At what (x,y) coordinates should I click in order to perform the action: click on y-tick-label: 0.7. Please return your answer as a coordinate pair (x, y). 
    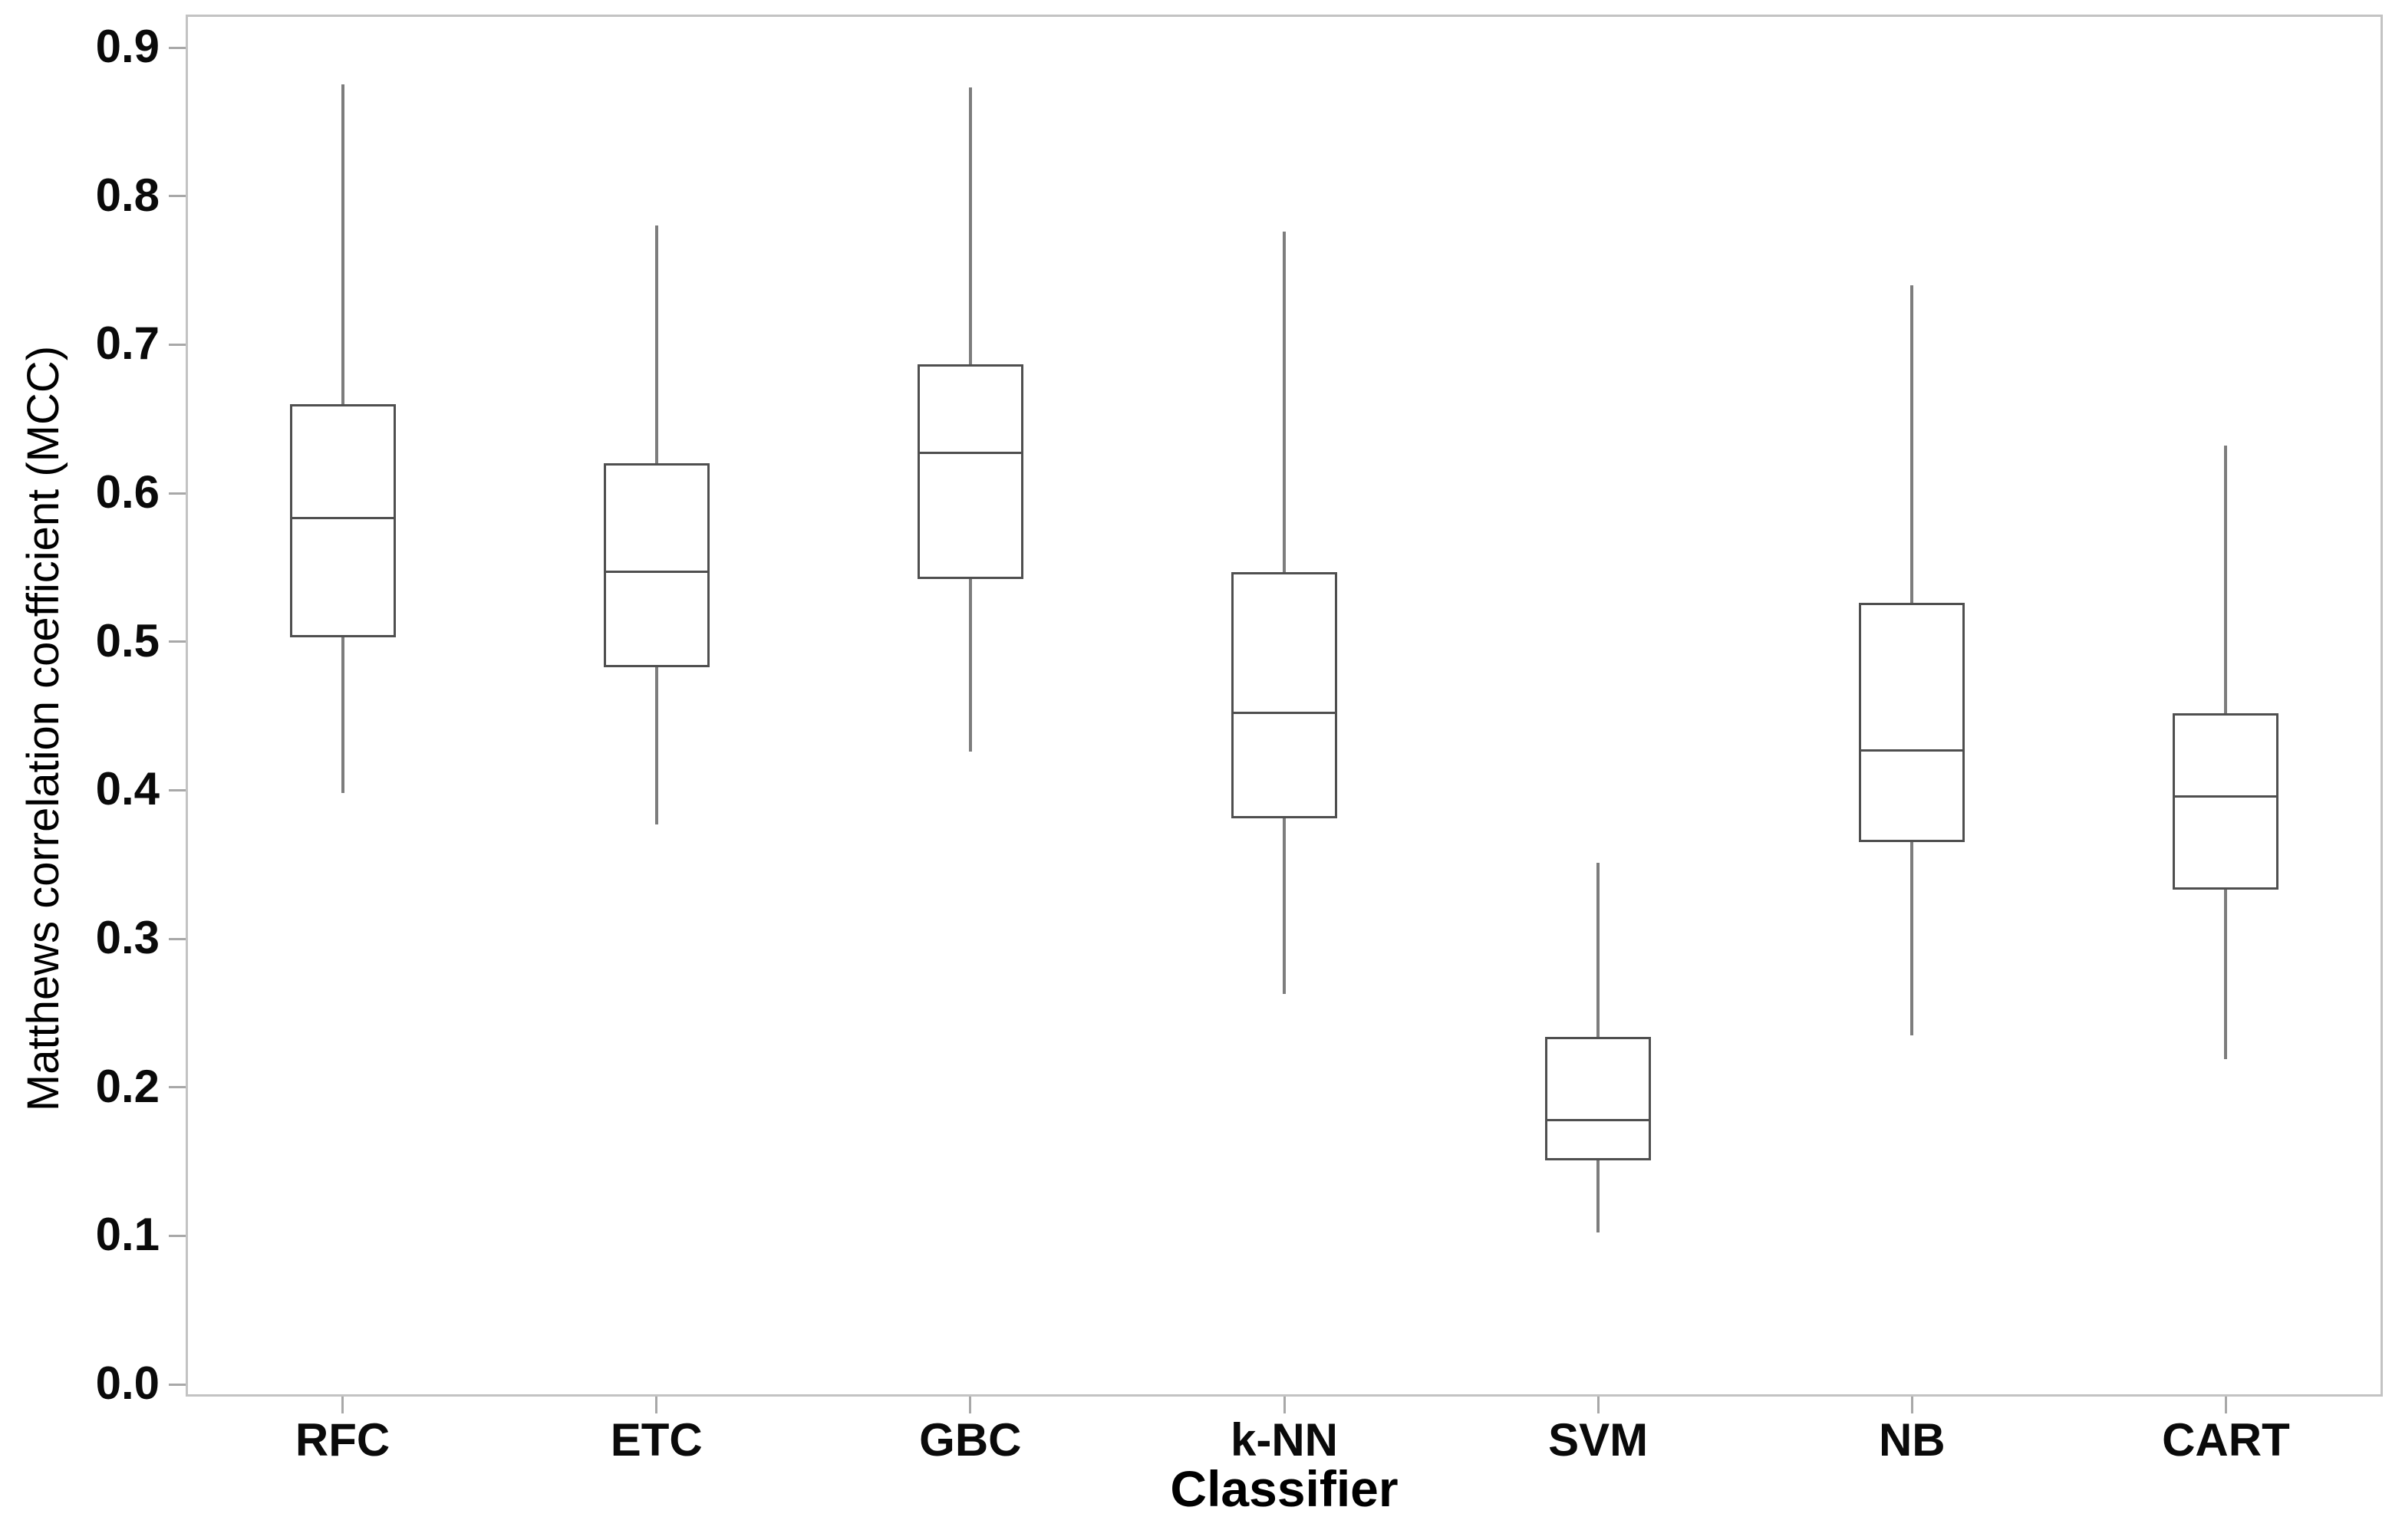
    Looking at the image, I should click on (127, 344).